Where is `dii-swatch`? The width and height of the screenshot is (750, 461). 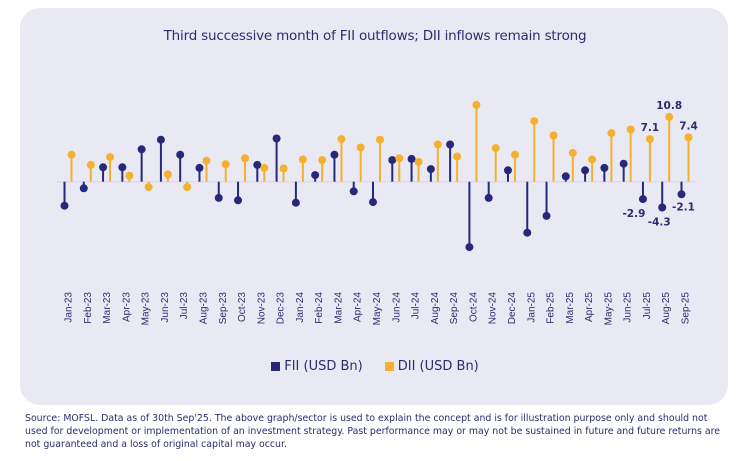 dii-swatch is located at coordinates (389, 366).